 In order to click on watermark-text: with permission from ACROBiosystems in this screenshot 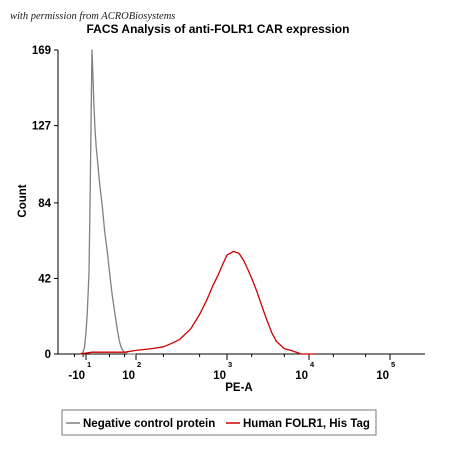, I will do `click(92, 16)`.